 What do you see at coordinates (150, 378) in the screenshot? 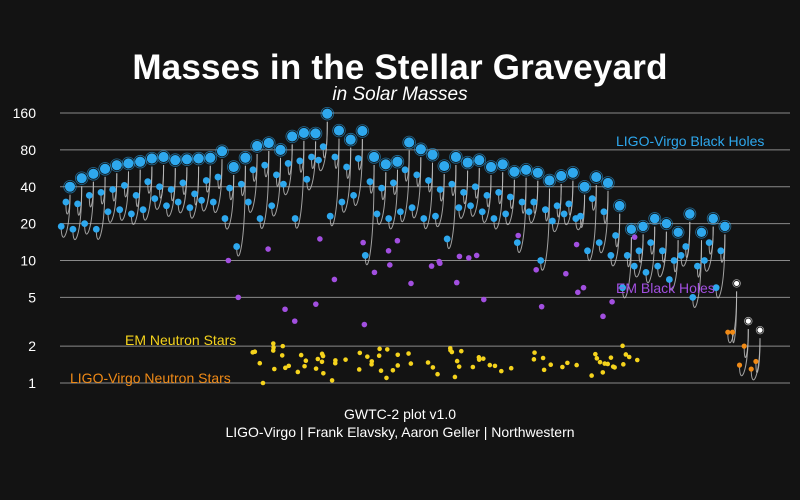
I see `legend-ligo-virgo-neutron-stars: LIGO-Virgo Neutron Stars` at bounding box center [150, 378].